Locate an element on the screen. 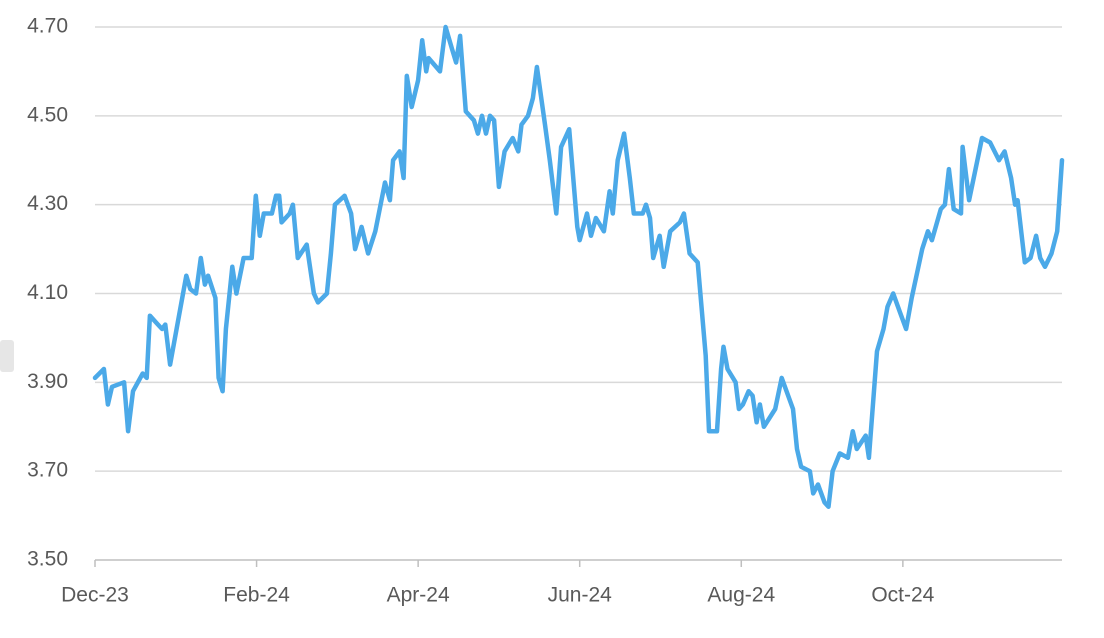  x-tick-label: Oct-24 is located at coordinates (902, 595).